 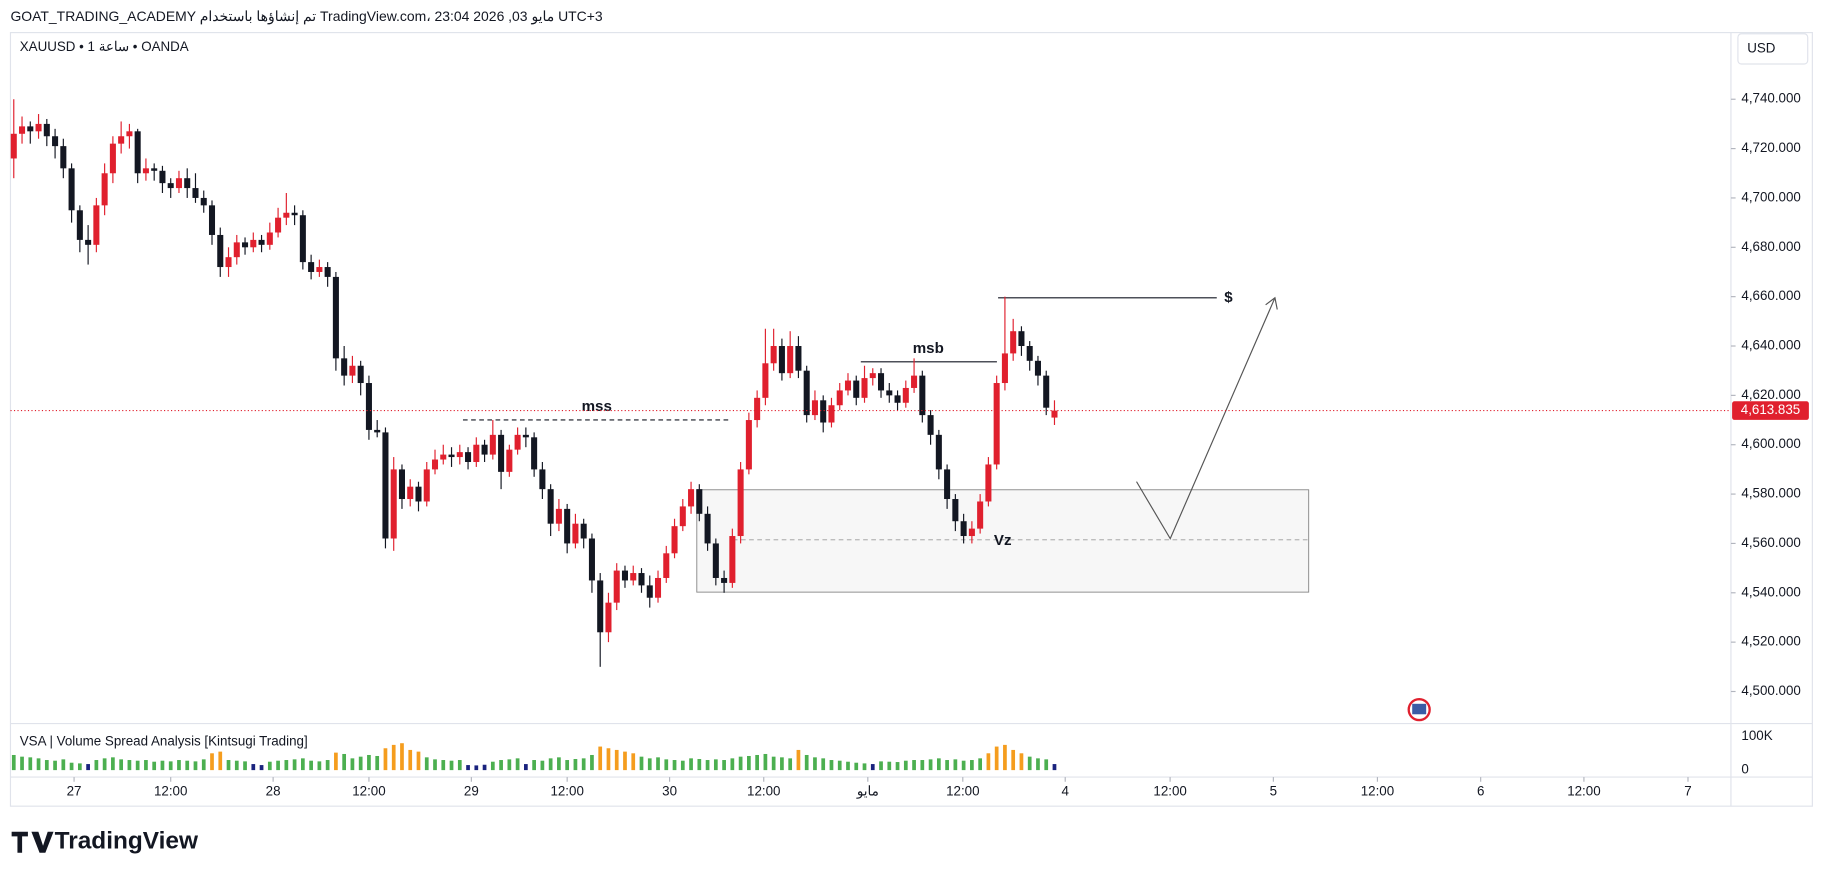 What do you see at coordinates (1770, 246) in the screenshot?
I see `y-tick-label: 4,680.000` at bounding box center [1770, 246].